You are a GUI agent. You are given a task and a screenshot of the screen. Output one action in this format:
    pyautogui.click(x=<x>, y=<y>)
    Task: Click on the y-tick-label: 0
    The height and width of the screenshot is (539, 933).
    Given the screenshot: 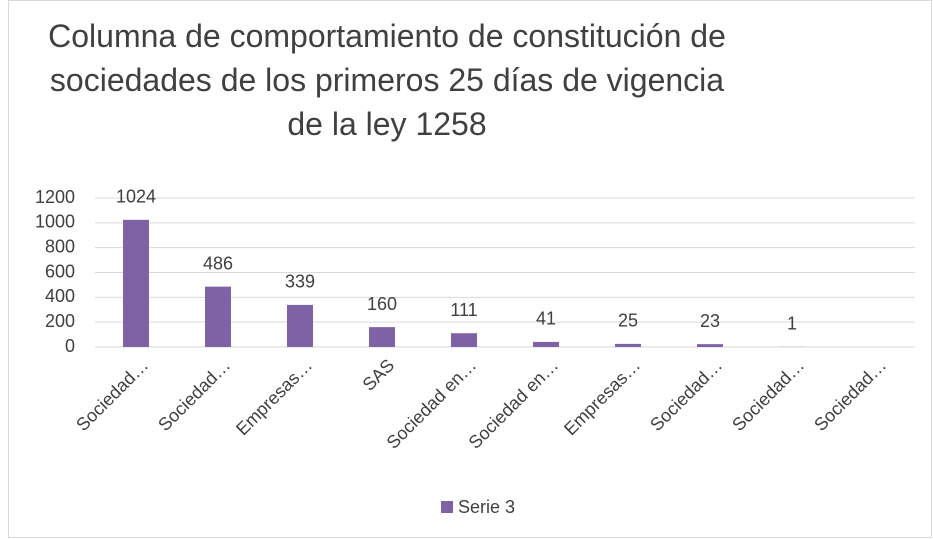 What is the action you would take?
    pyautogui.click(x=70, y=346)
    